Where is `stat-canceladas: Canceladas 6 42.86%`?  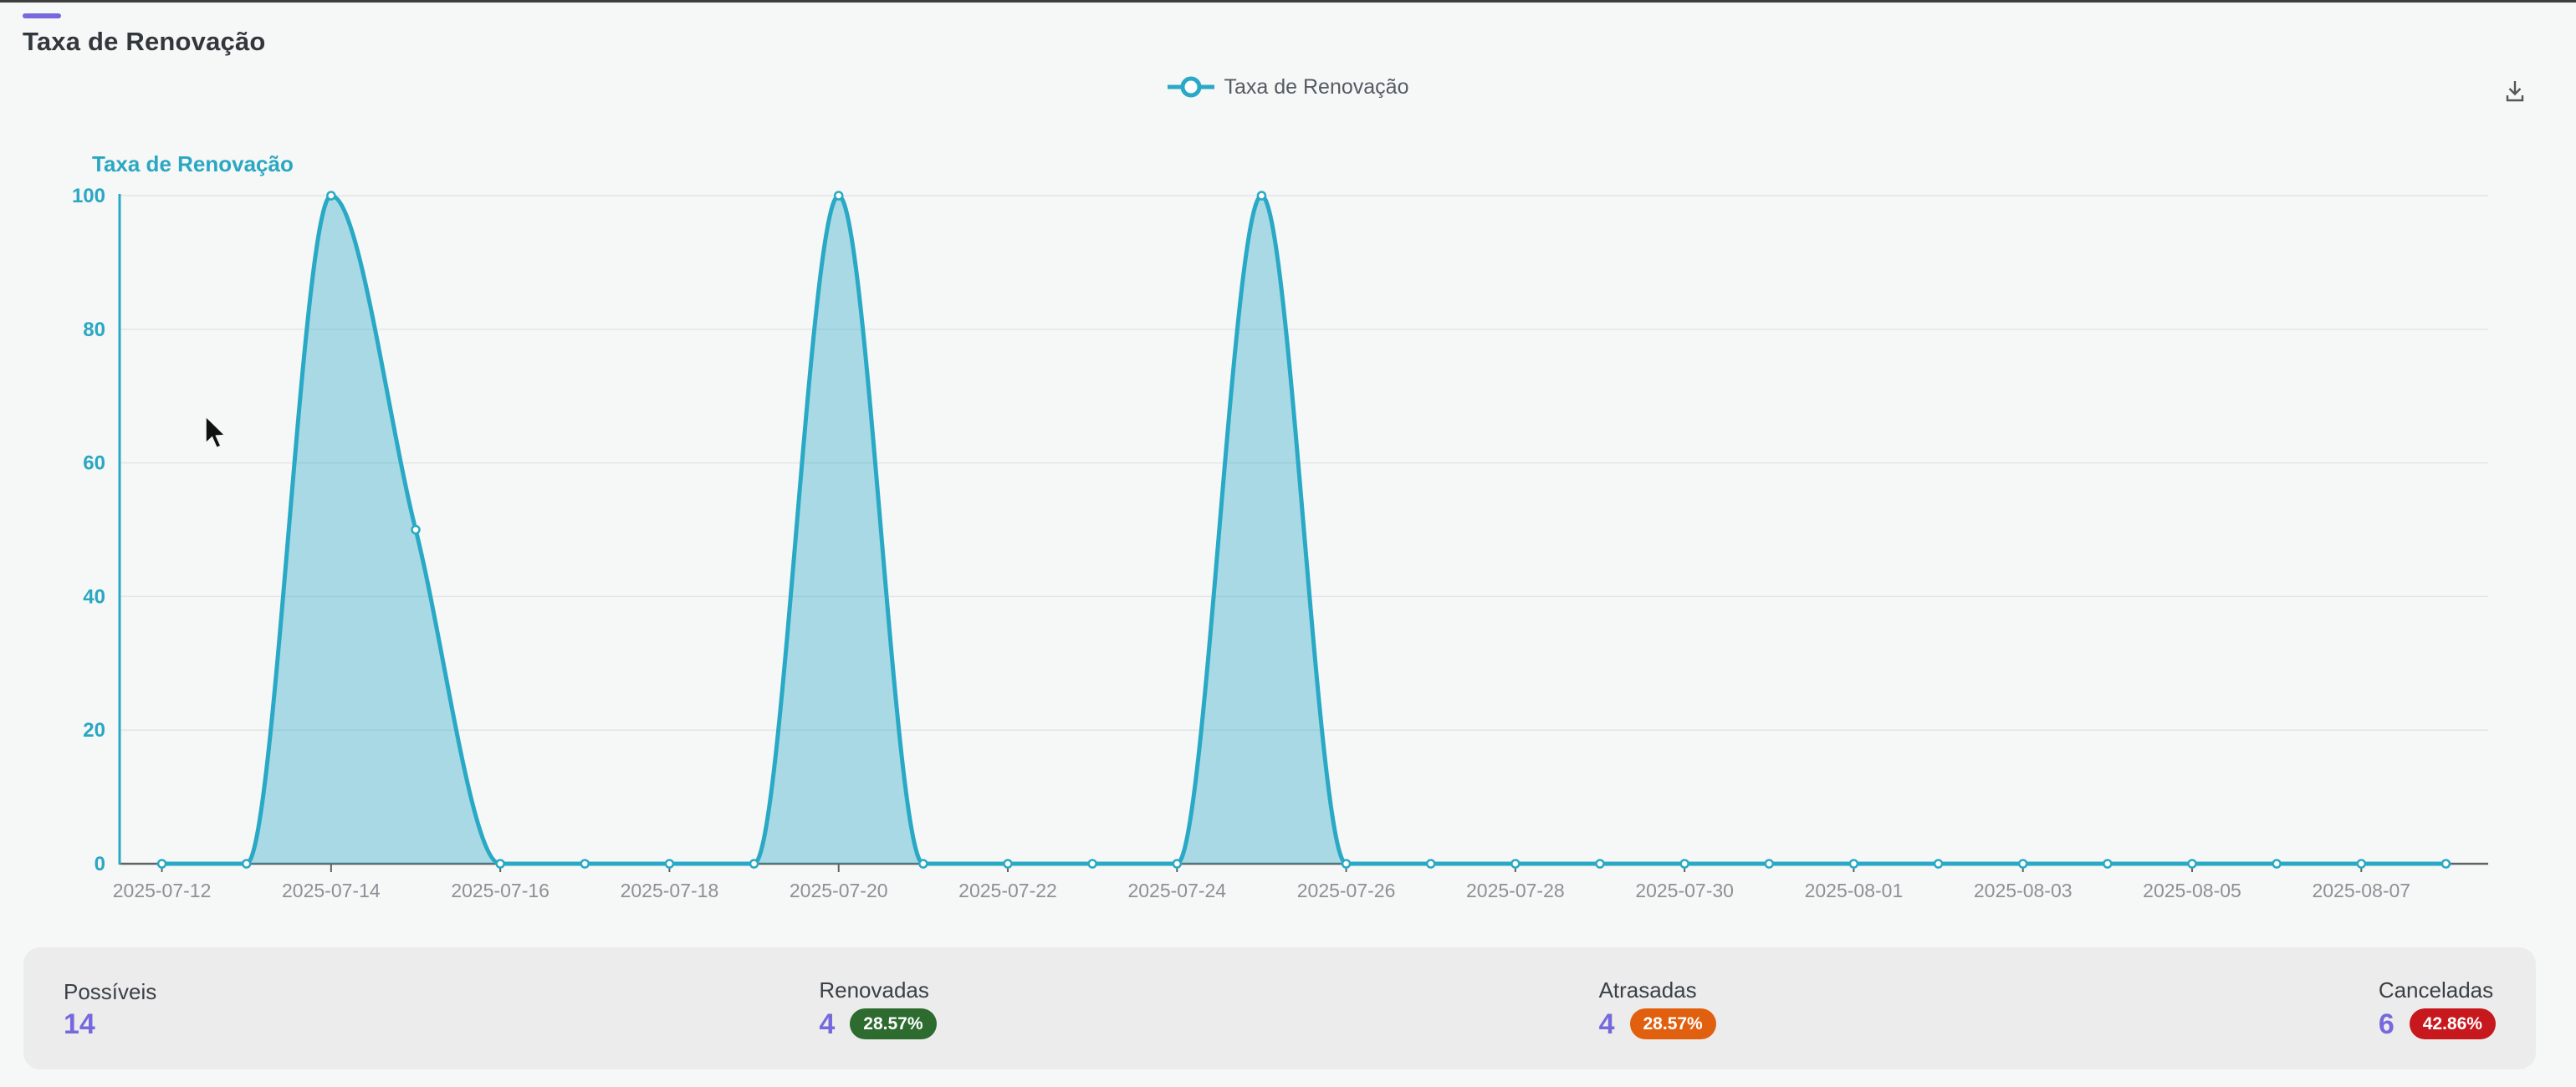 stat-canceladas: Canceladas 6 42.86% is located at coordinates (2437, 1008).